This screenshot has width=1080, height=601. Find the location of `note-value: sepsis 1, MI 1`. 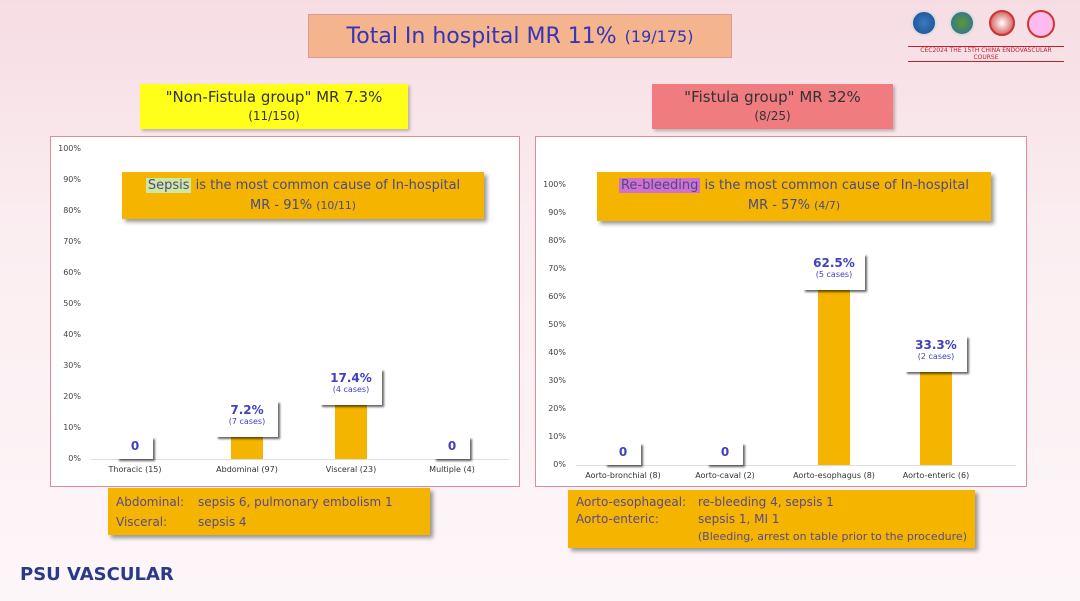

note-value: sepsis 1, MI 1 is located at coordinates (739, 519).